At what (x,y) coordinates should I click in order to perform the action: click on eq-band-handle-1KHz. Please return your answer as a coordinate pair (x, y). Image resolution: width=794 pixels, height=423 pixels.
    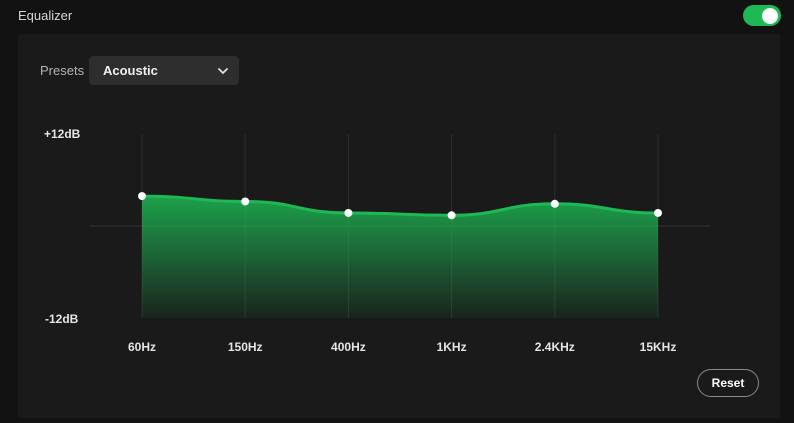
    Looking at the image, I should click on (451, 215).